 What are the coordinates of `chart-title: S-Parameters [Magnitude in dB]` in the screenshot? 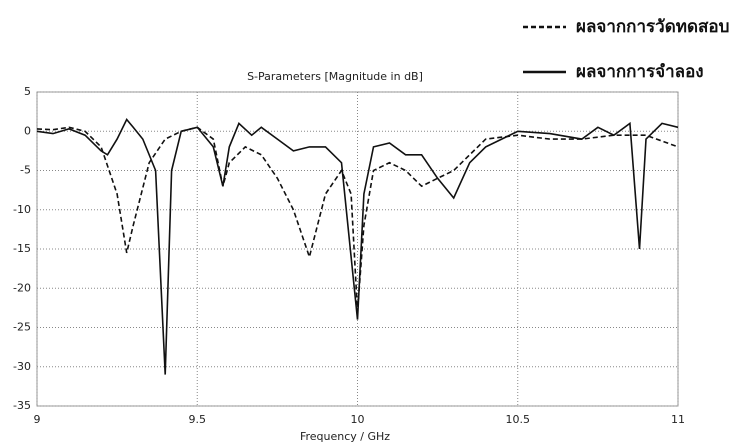 It's located at (335, 76).